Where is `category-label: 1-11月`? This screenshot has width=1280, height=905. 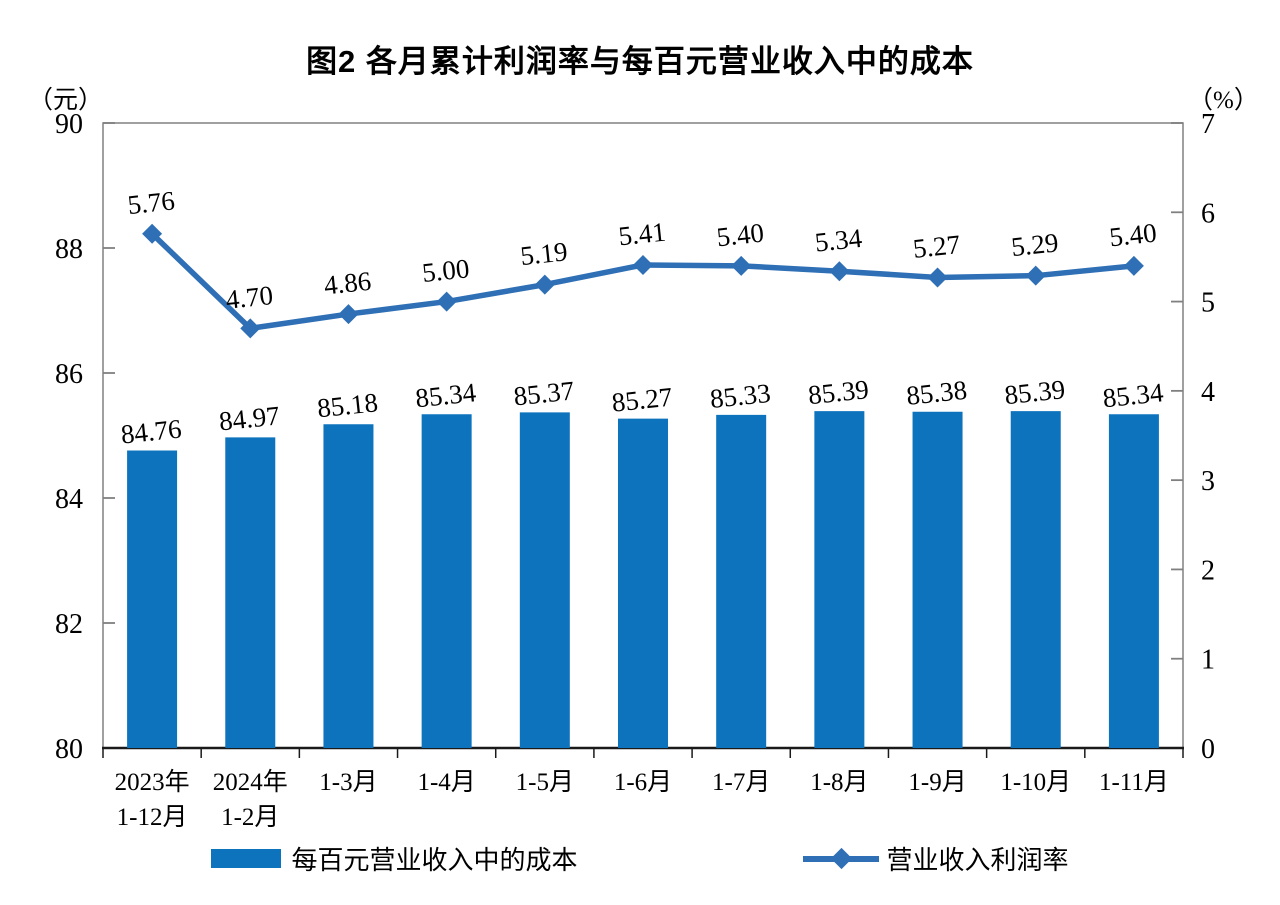 category-label: 1-11月 is located at coordinates (1134, 782).